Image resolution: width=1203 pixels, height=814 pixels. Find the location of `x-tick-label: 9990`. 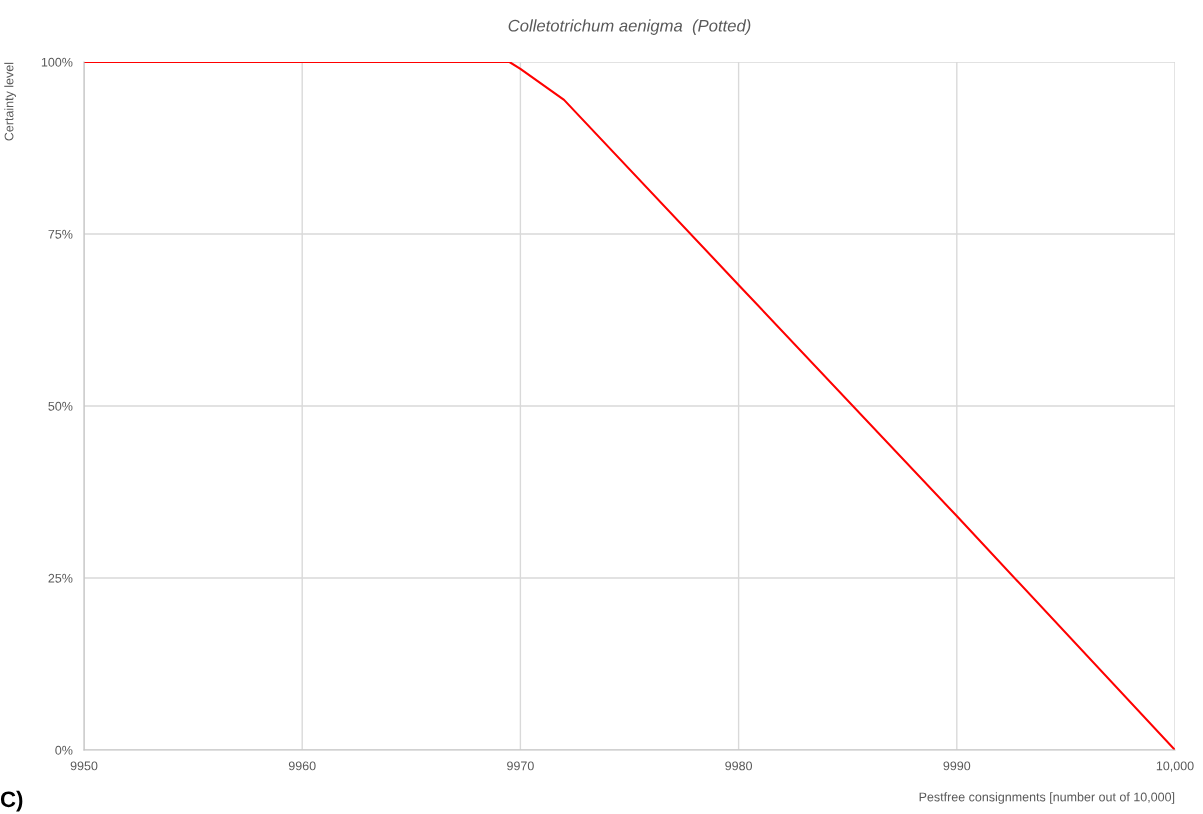

x-tick-label: 9990 is located at coordinates (957, 766).